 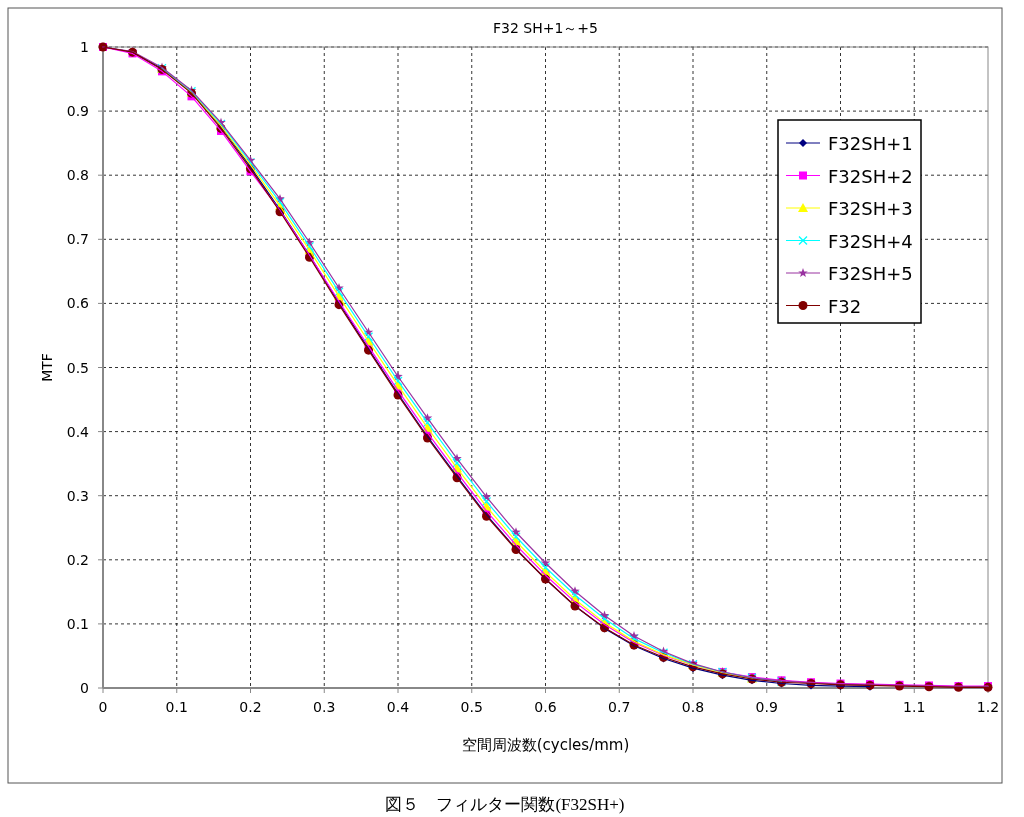 What do you see at coordinates (870, 143) in the screenshot?
I see `legend-label: F32SH+1` at bounding box center [870, 143].